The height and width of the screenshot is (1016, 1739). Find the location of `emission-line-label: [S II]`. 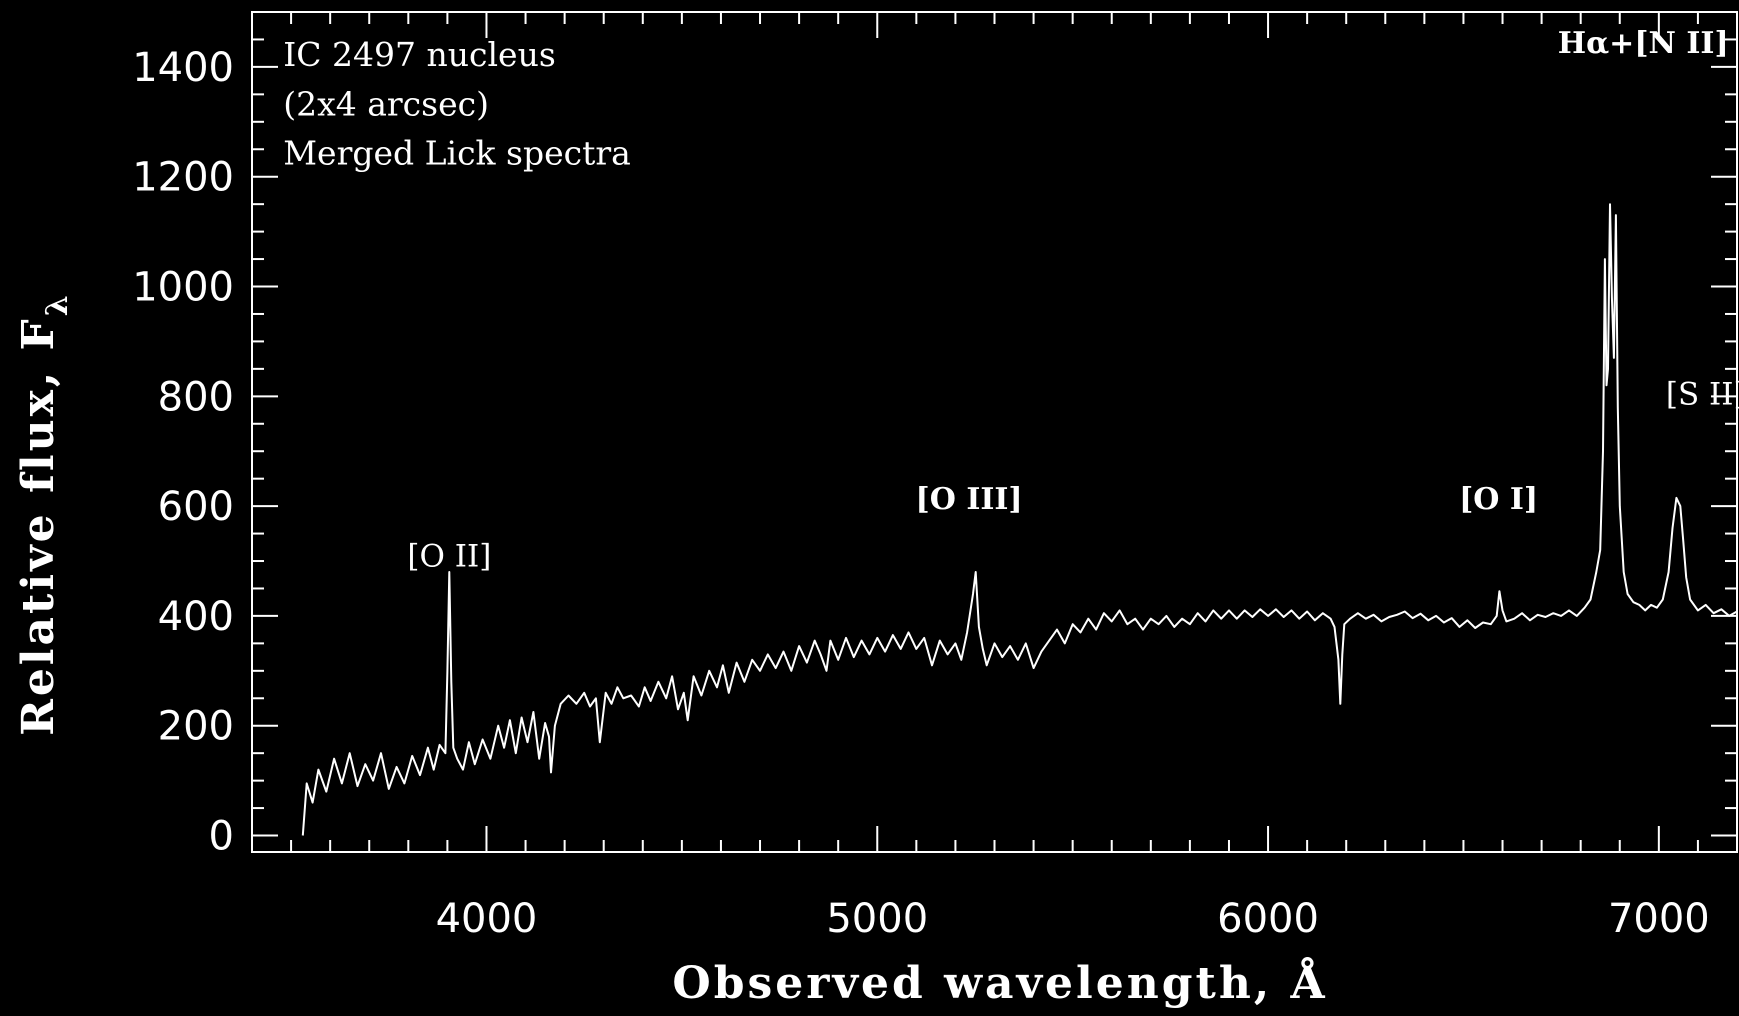

emission-line-label: [S II] is located at coordinates (1702, 395).